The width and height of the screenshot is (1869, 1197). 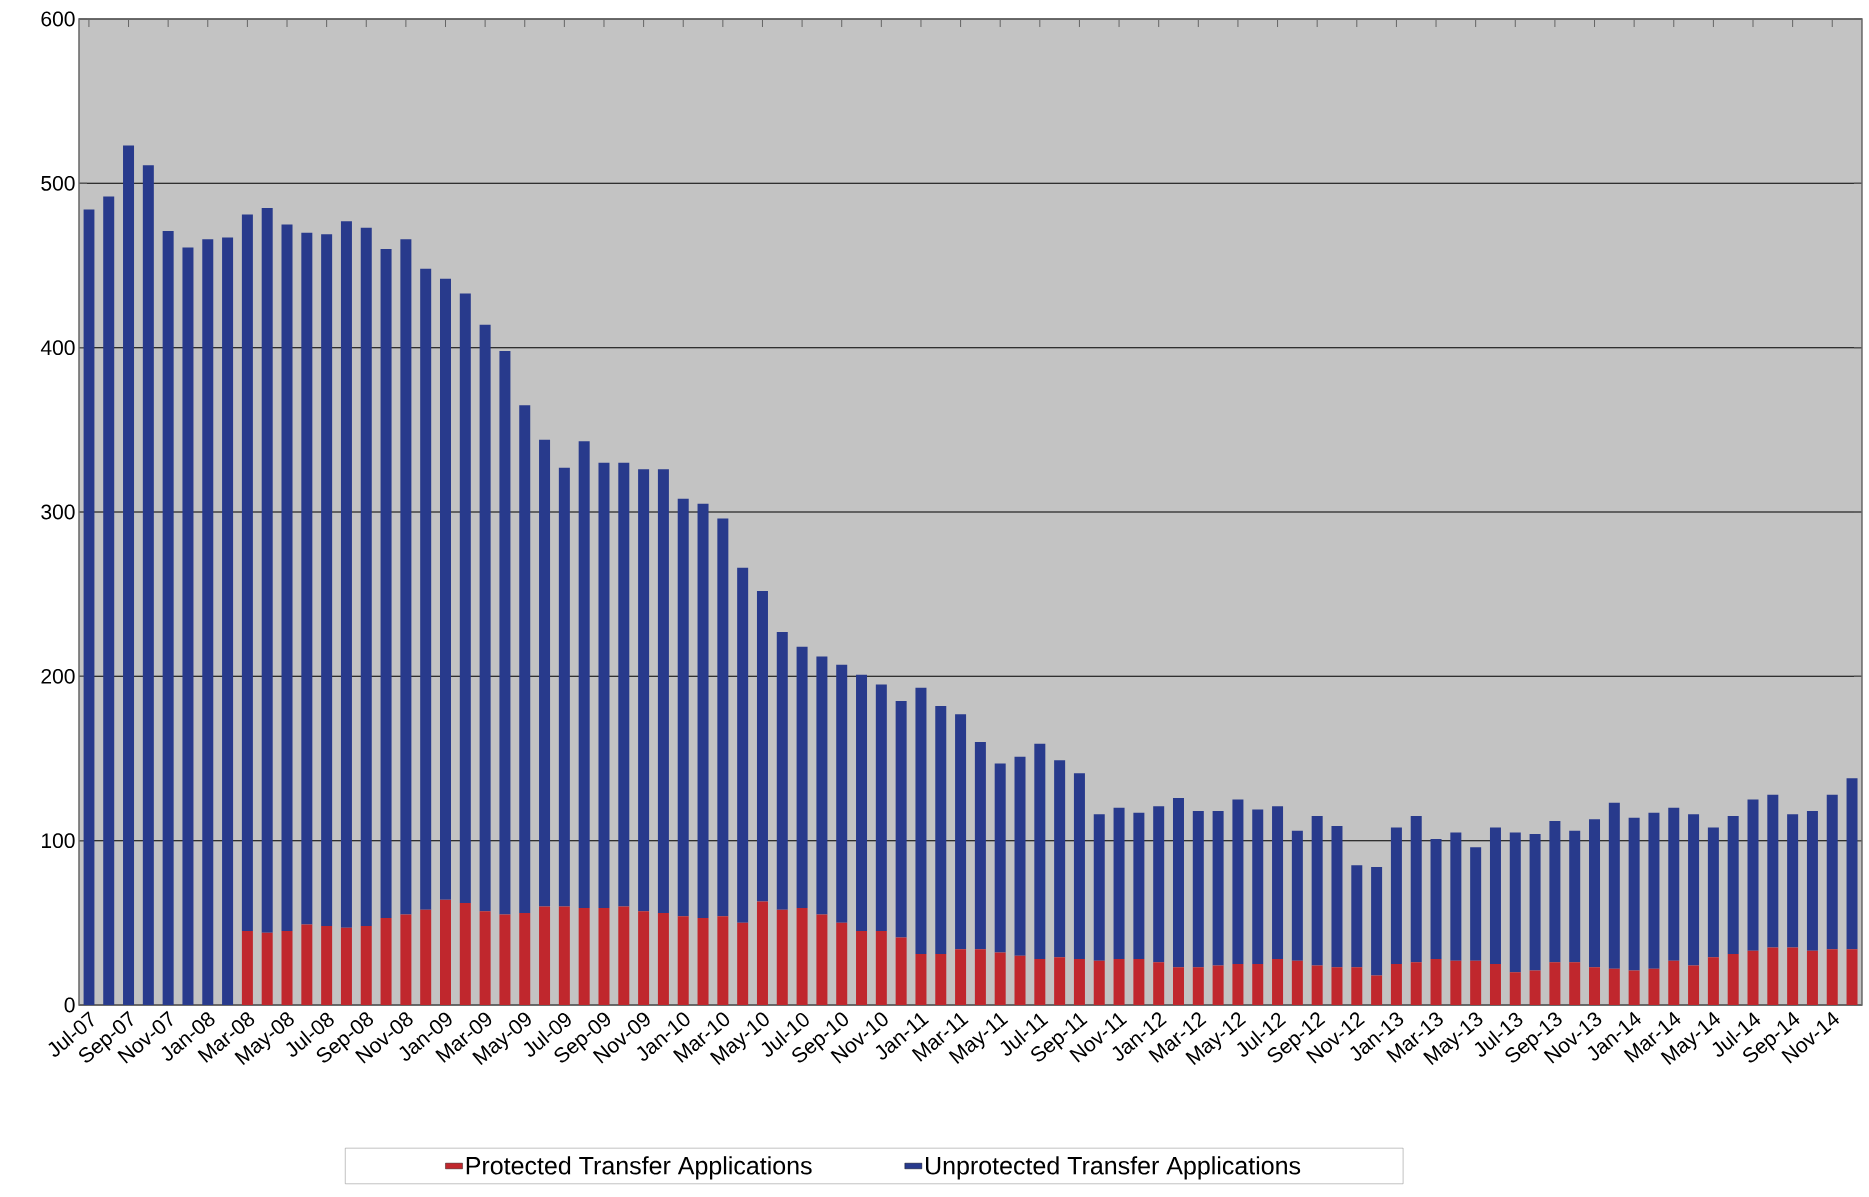 I want to click on y-tick-label: 200, so click(x=58, y=676).